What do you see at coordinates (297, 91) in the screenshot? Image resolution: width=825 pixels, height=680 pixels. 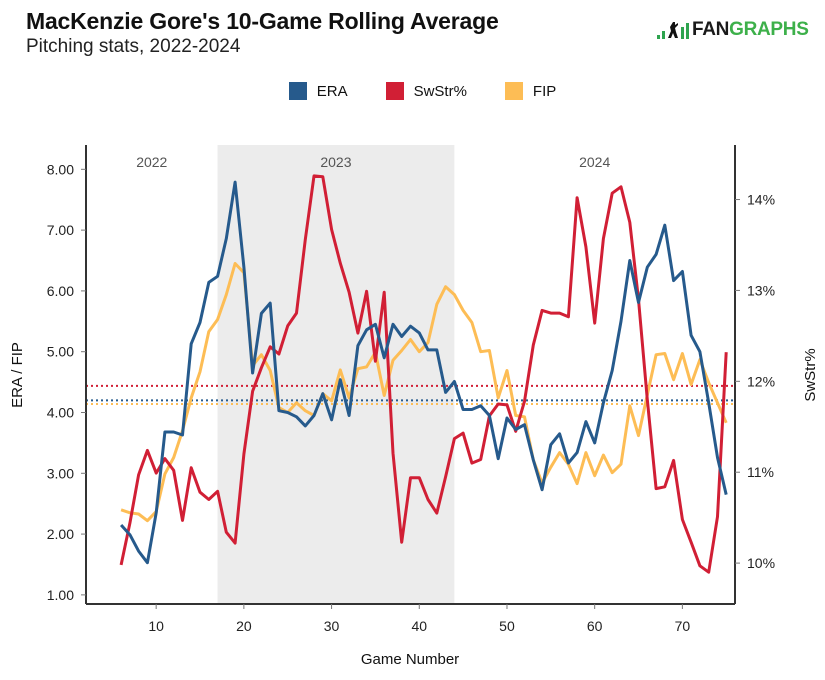 I see `legend-swatch-era` at bounding box center [297, 91].